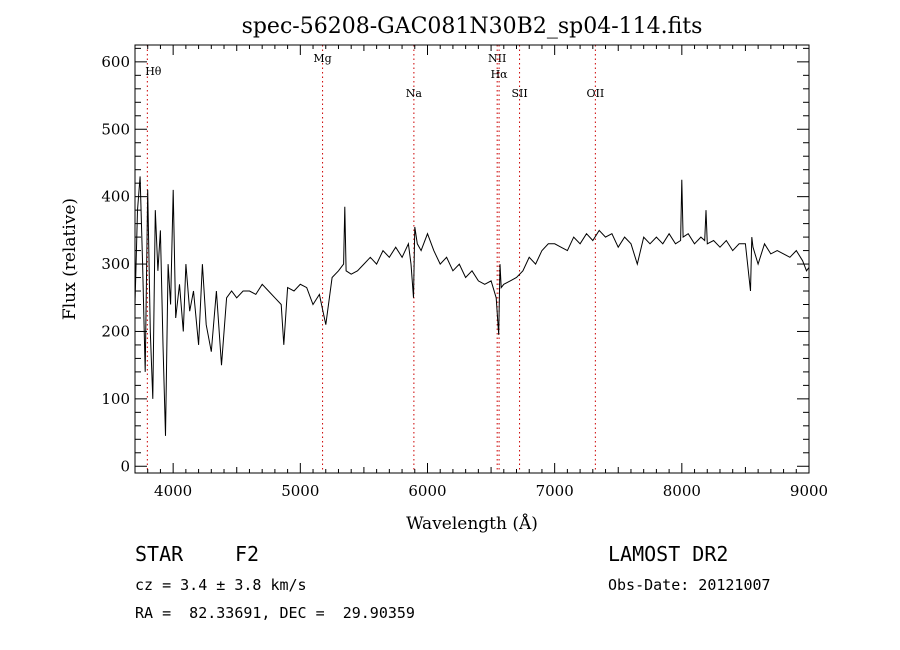 Image resolution: width=900 pixels, height=650 pixels. Describe the element at coordinates (153, 71) in the screenshot. I see `marker-label-0: Hθ` at that location.